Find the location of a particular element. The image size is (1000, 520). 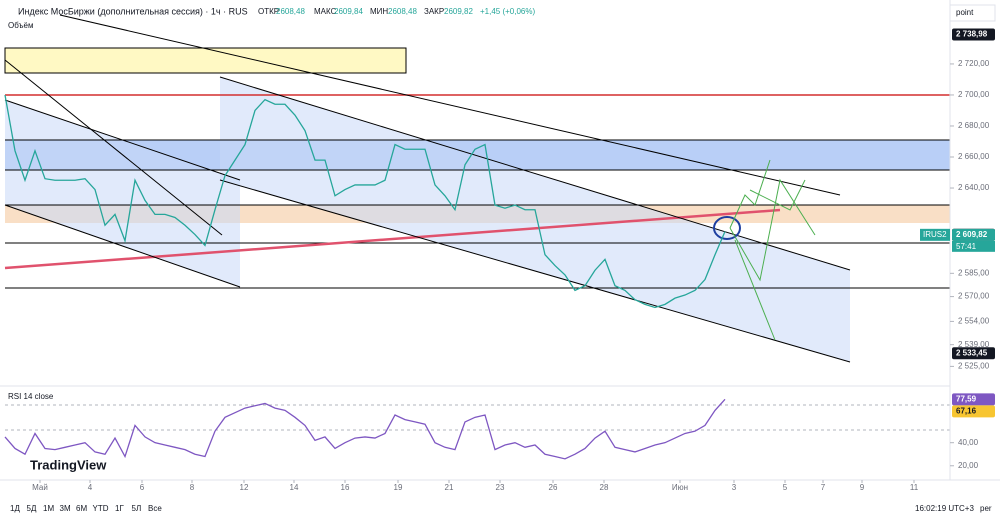

y-tick-label: 20,00 is located at coordinates (968, 465).